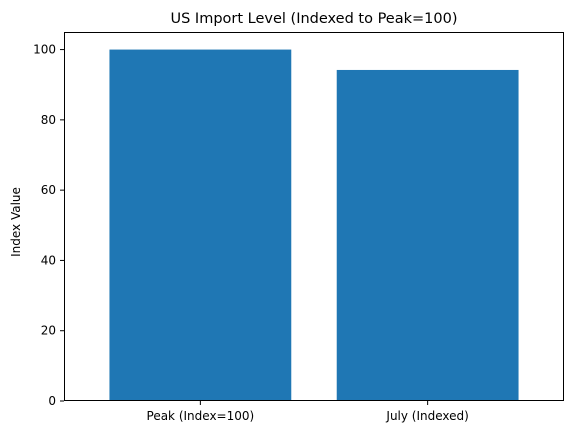 Image resolution: width=571 pixels, height=435 pixels. Describe the element at coordinates (201, 416) in the screenshot. I see `x-tick-label-0: Peak (Index=100)` at that location.